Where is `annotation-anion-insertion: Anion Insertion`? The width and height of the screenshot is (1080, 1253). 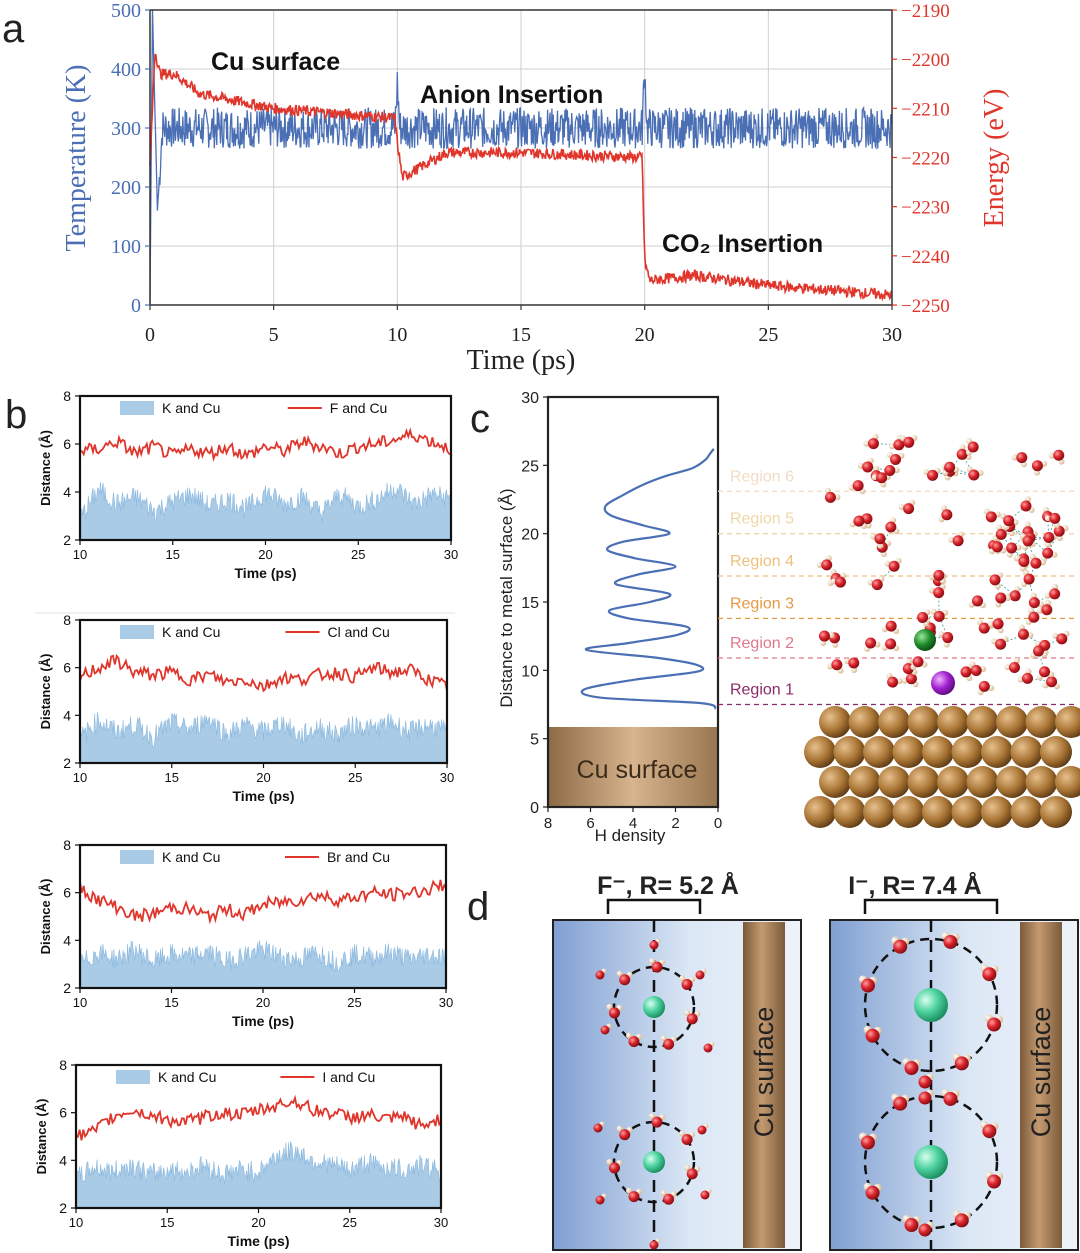 annotation-anion-insertion: Anion Insertion is located at coordinates (511, 95).